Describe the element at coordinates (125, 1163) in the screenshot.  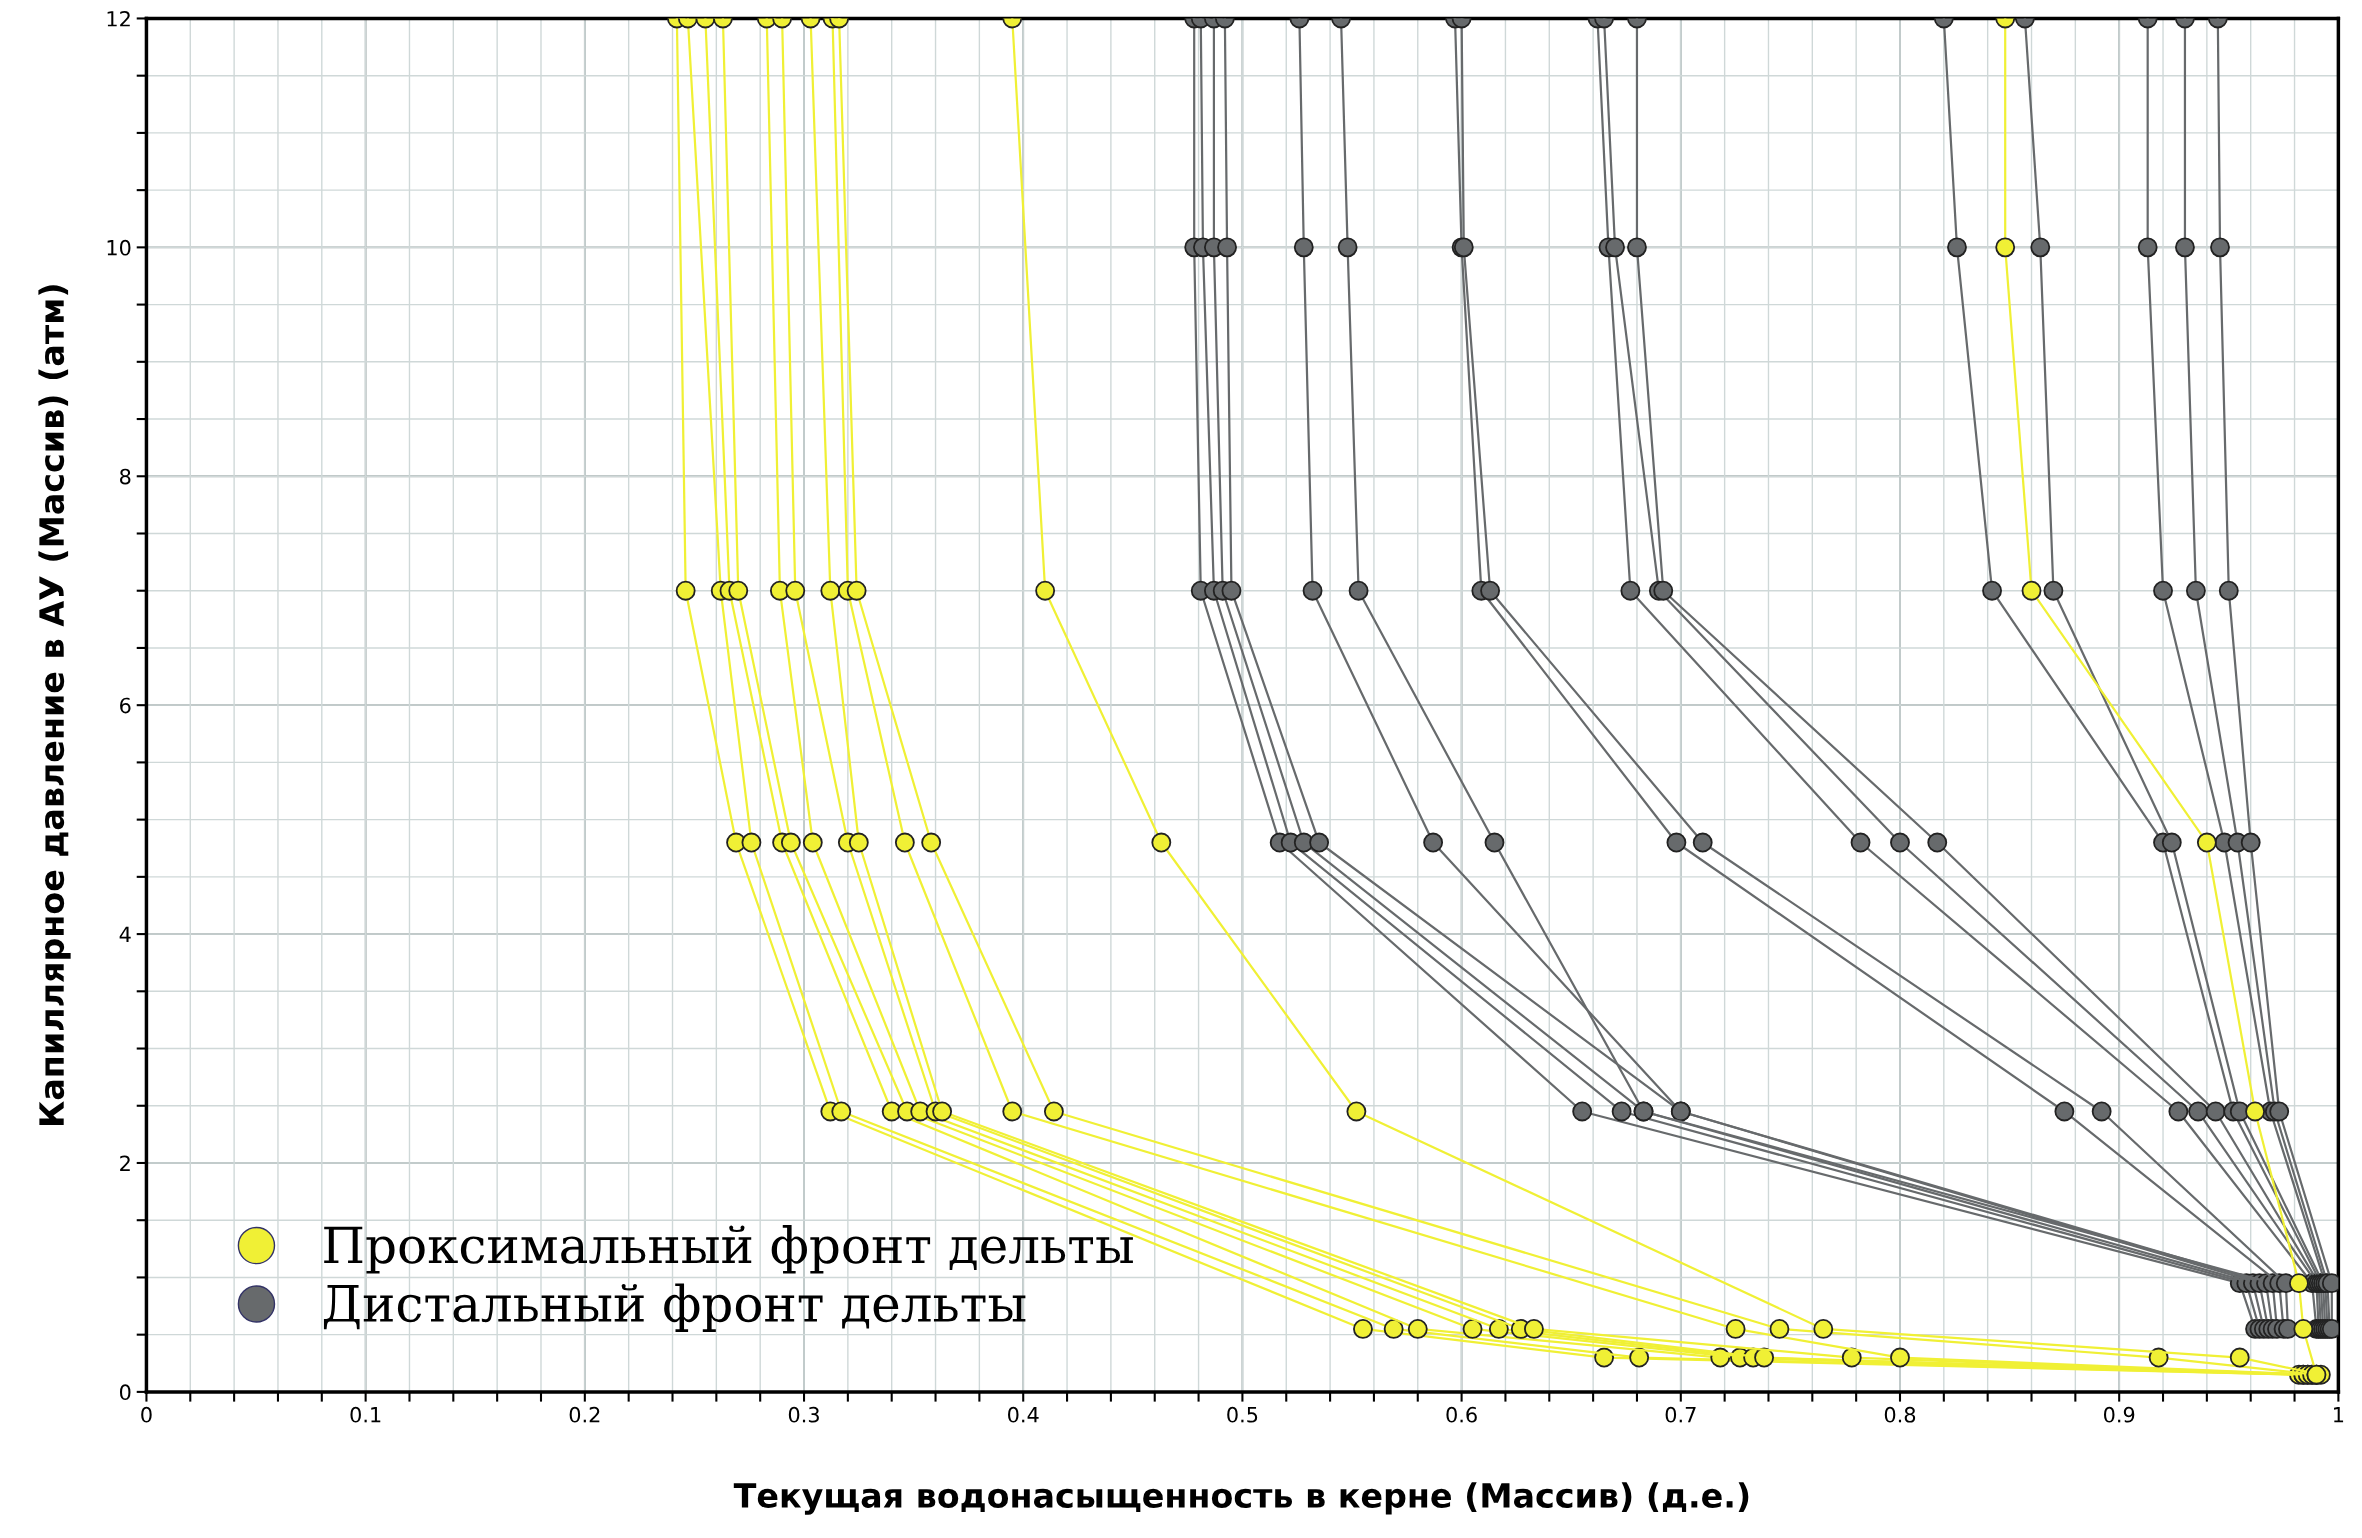
I see `y-tick-label: 2` at that location.